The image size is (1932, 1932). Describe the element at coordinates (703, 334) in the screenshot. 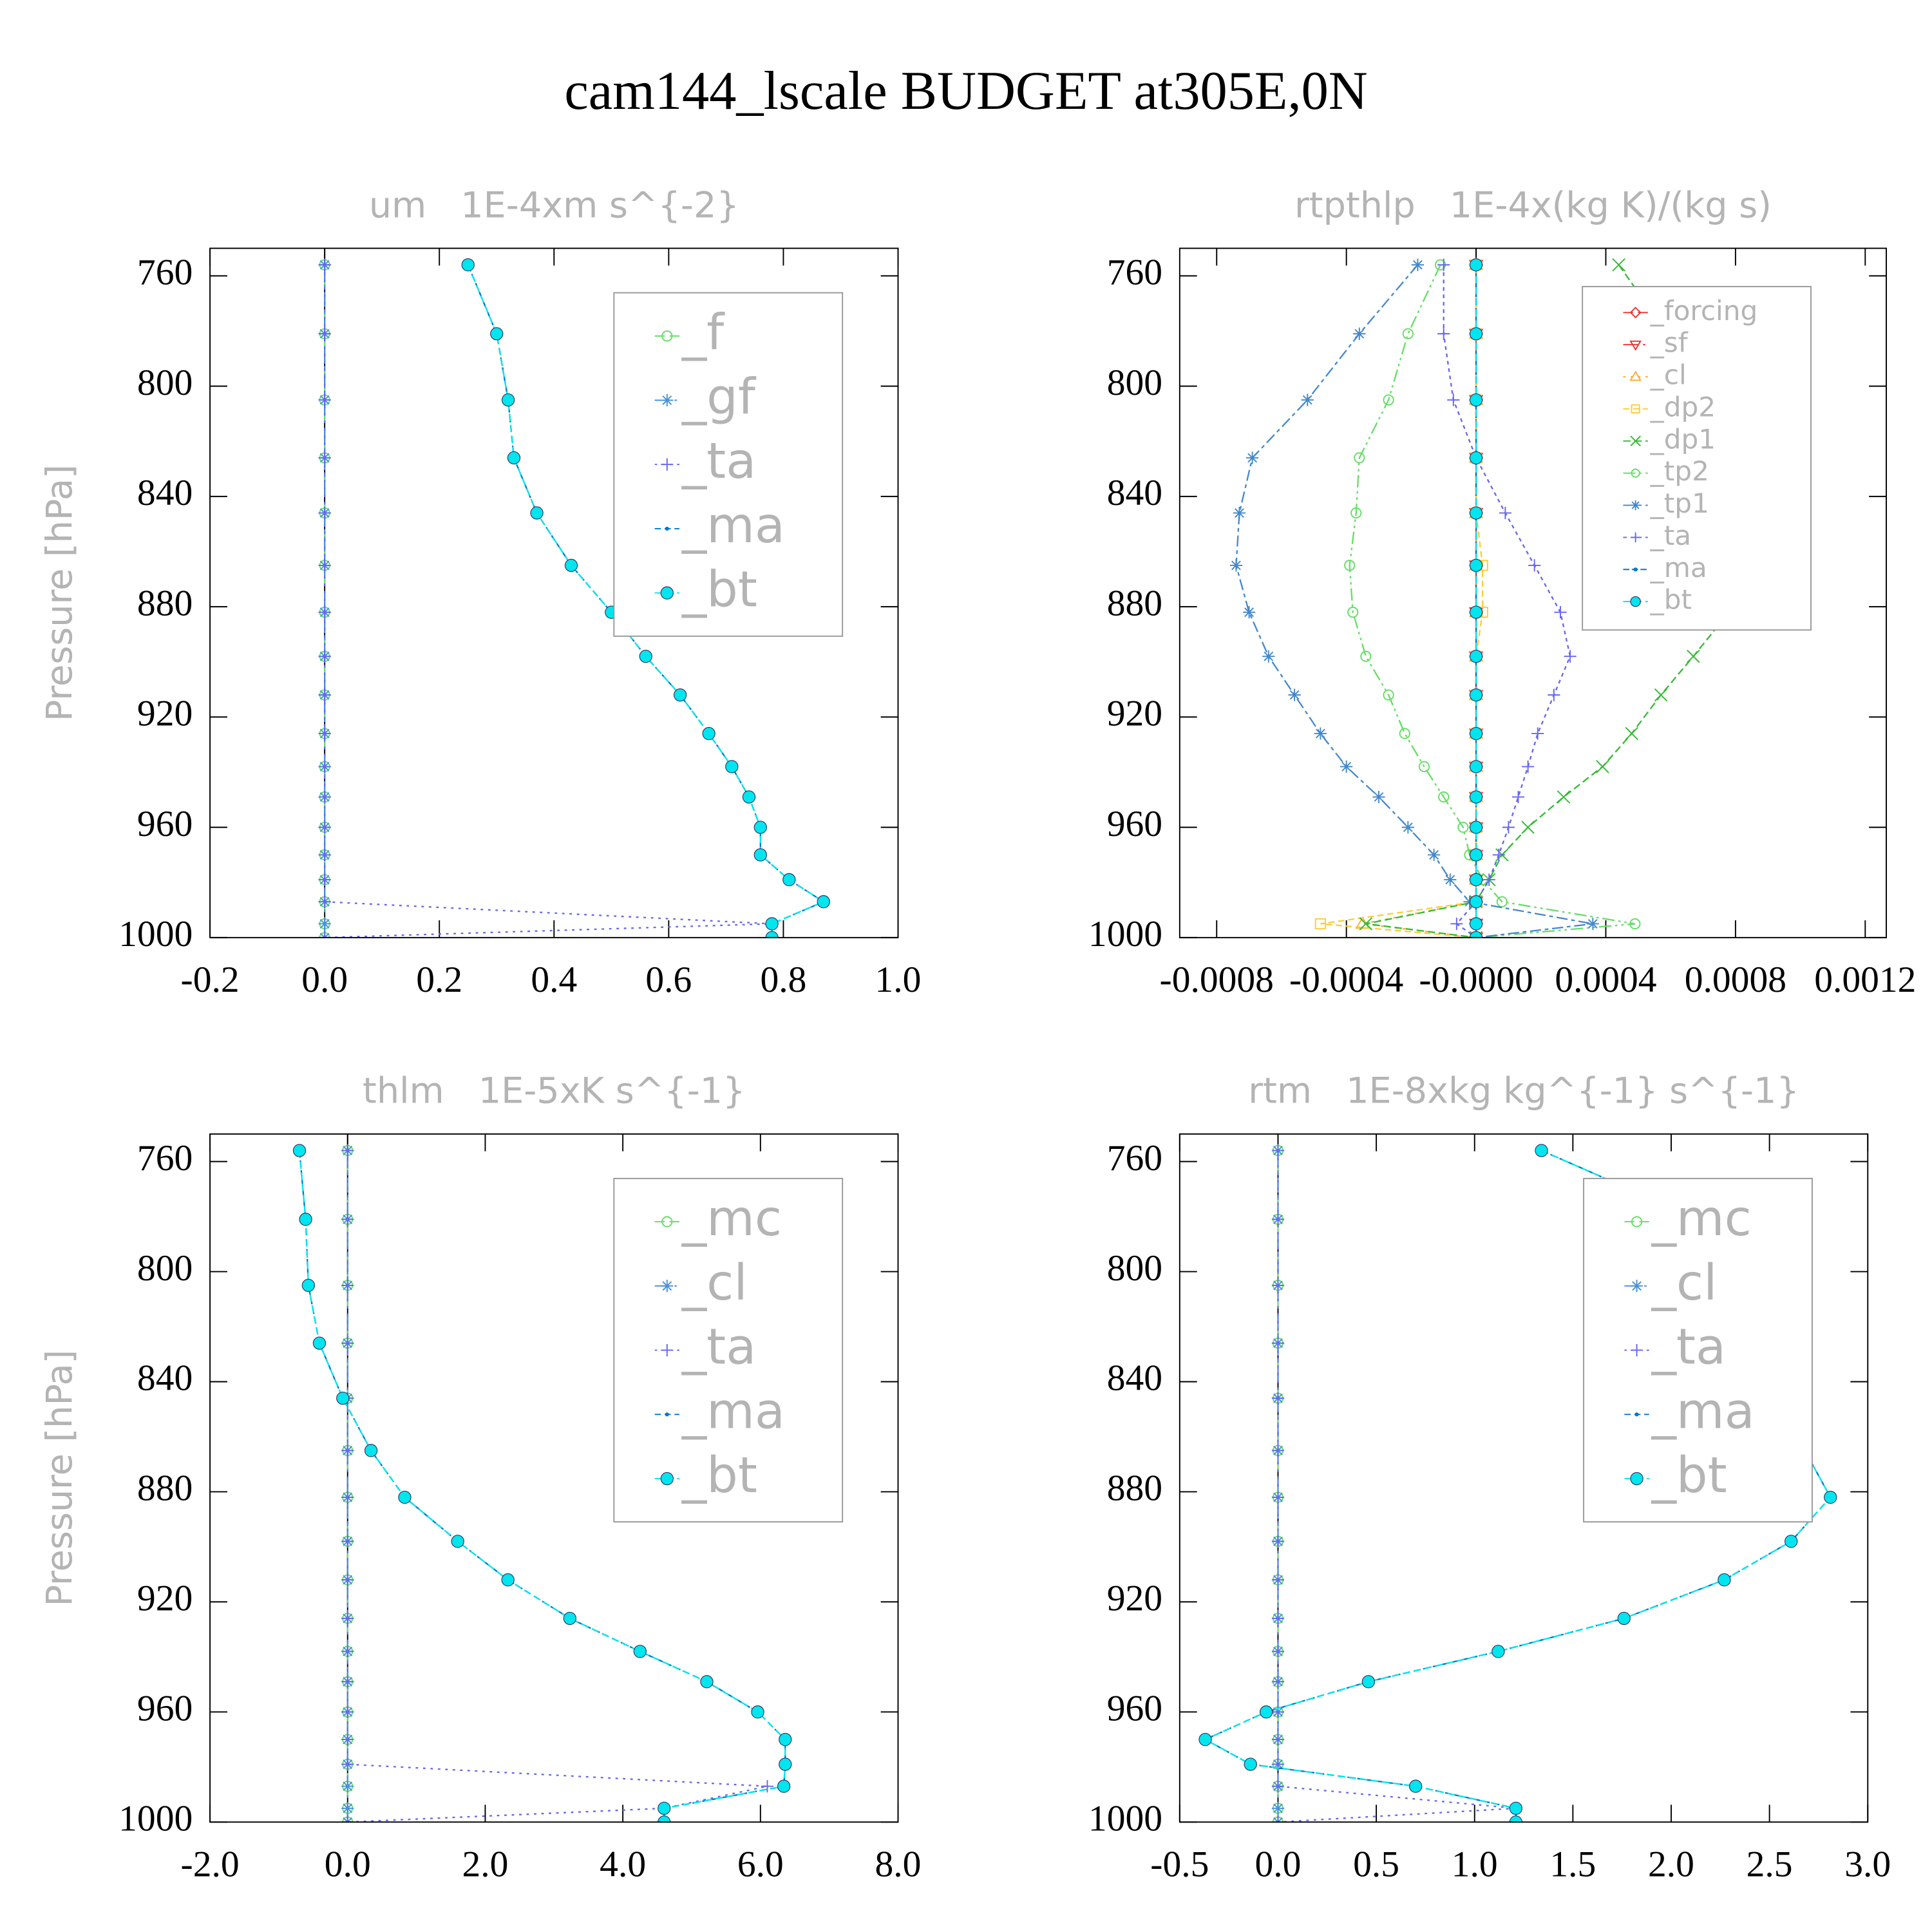

I see `legend-label: _f` at that location.